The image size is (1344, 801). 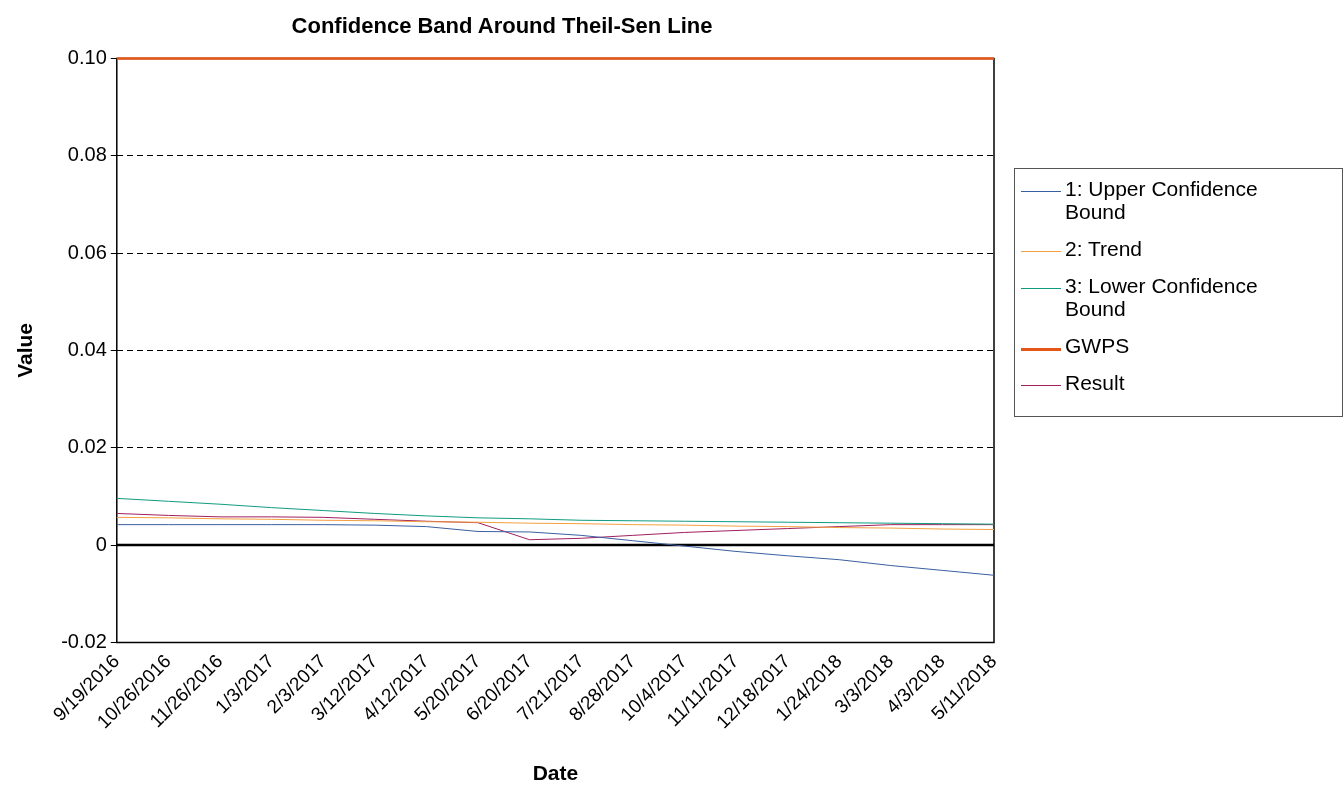 I want to click on y-tick-label: 0, so click(x=101, y=543).